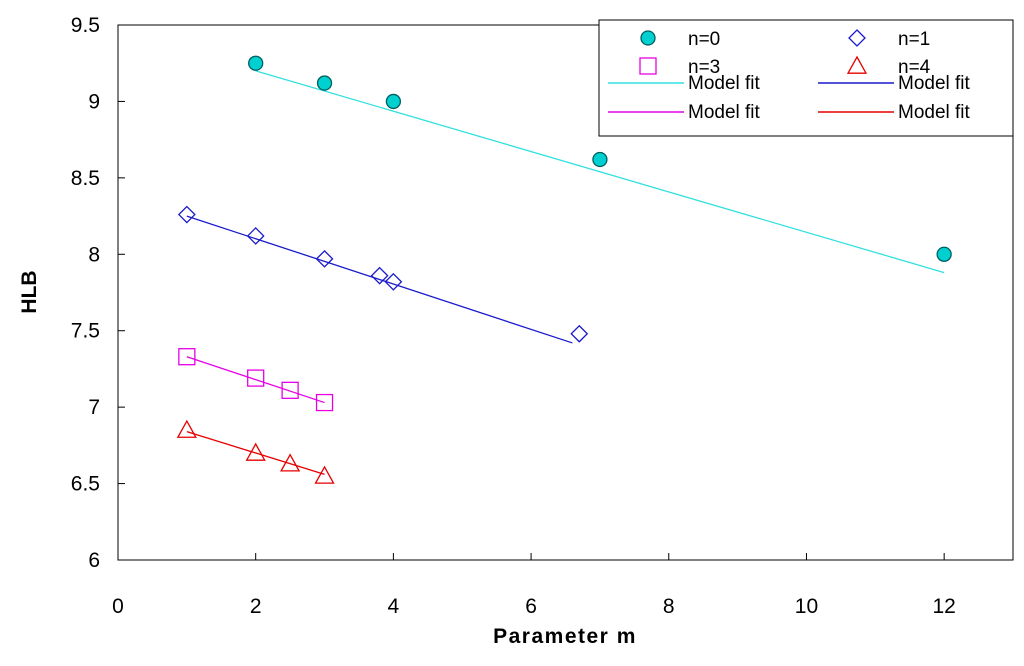  What do you see at coordinates (724, 112) in the screenshot?
I see `legend-fit-label-n=3: Model fit` at bounding box center [724, 112].